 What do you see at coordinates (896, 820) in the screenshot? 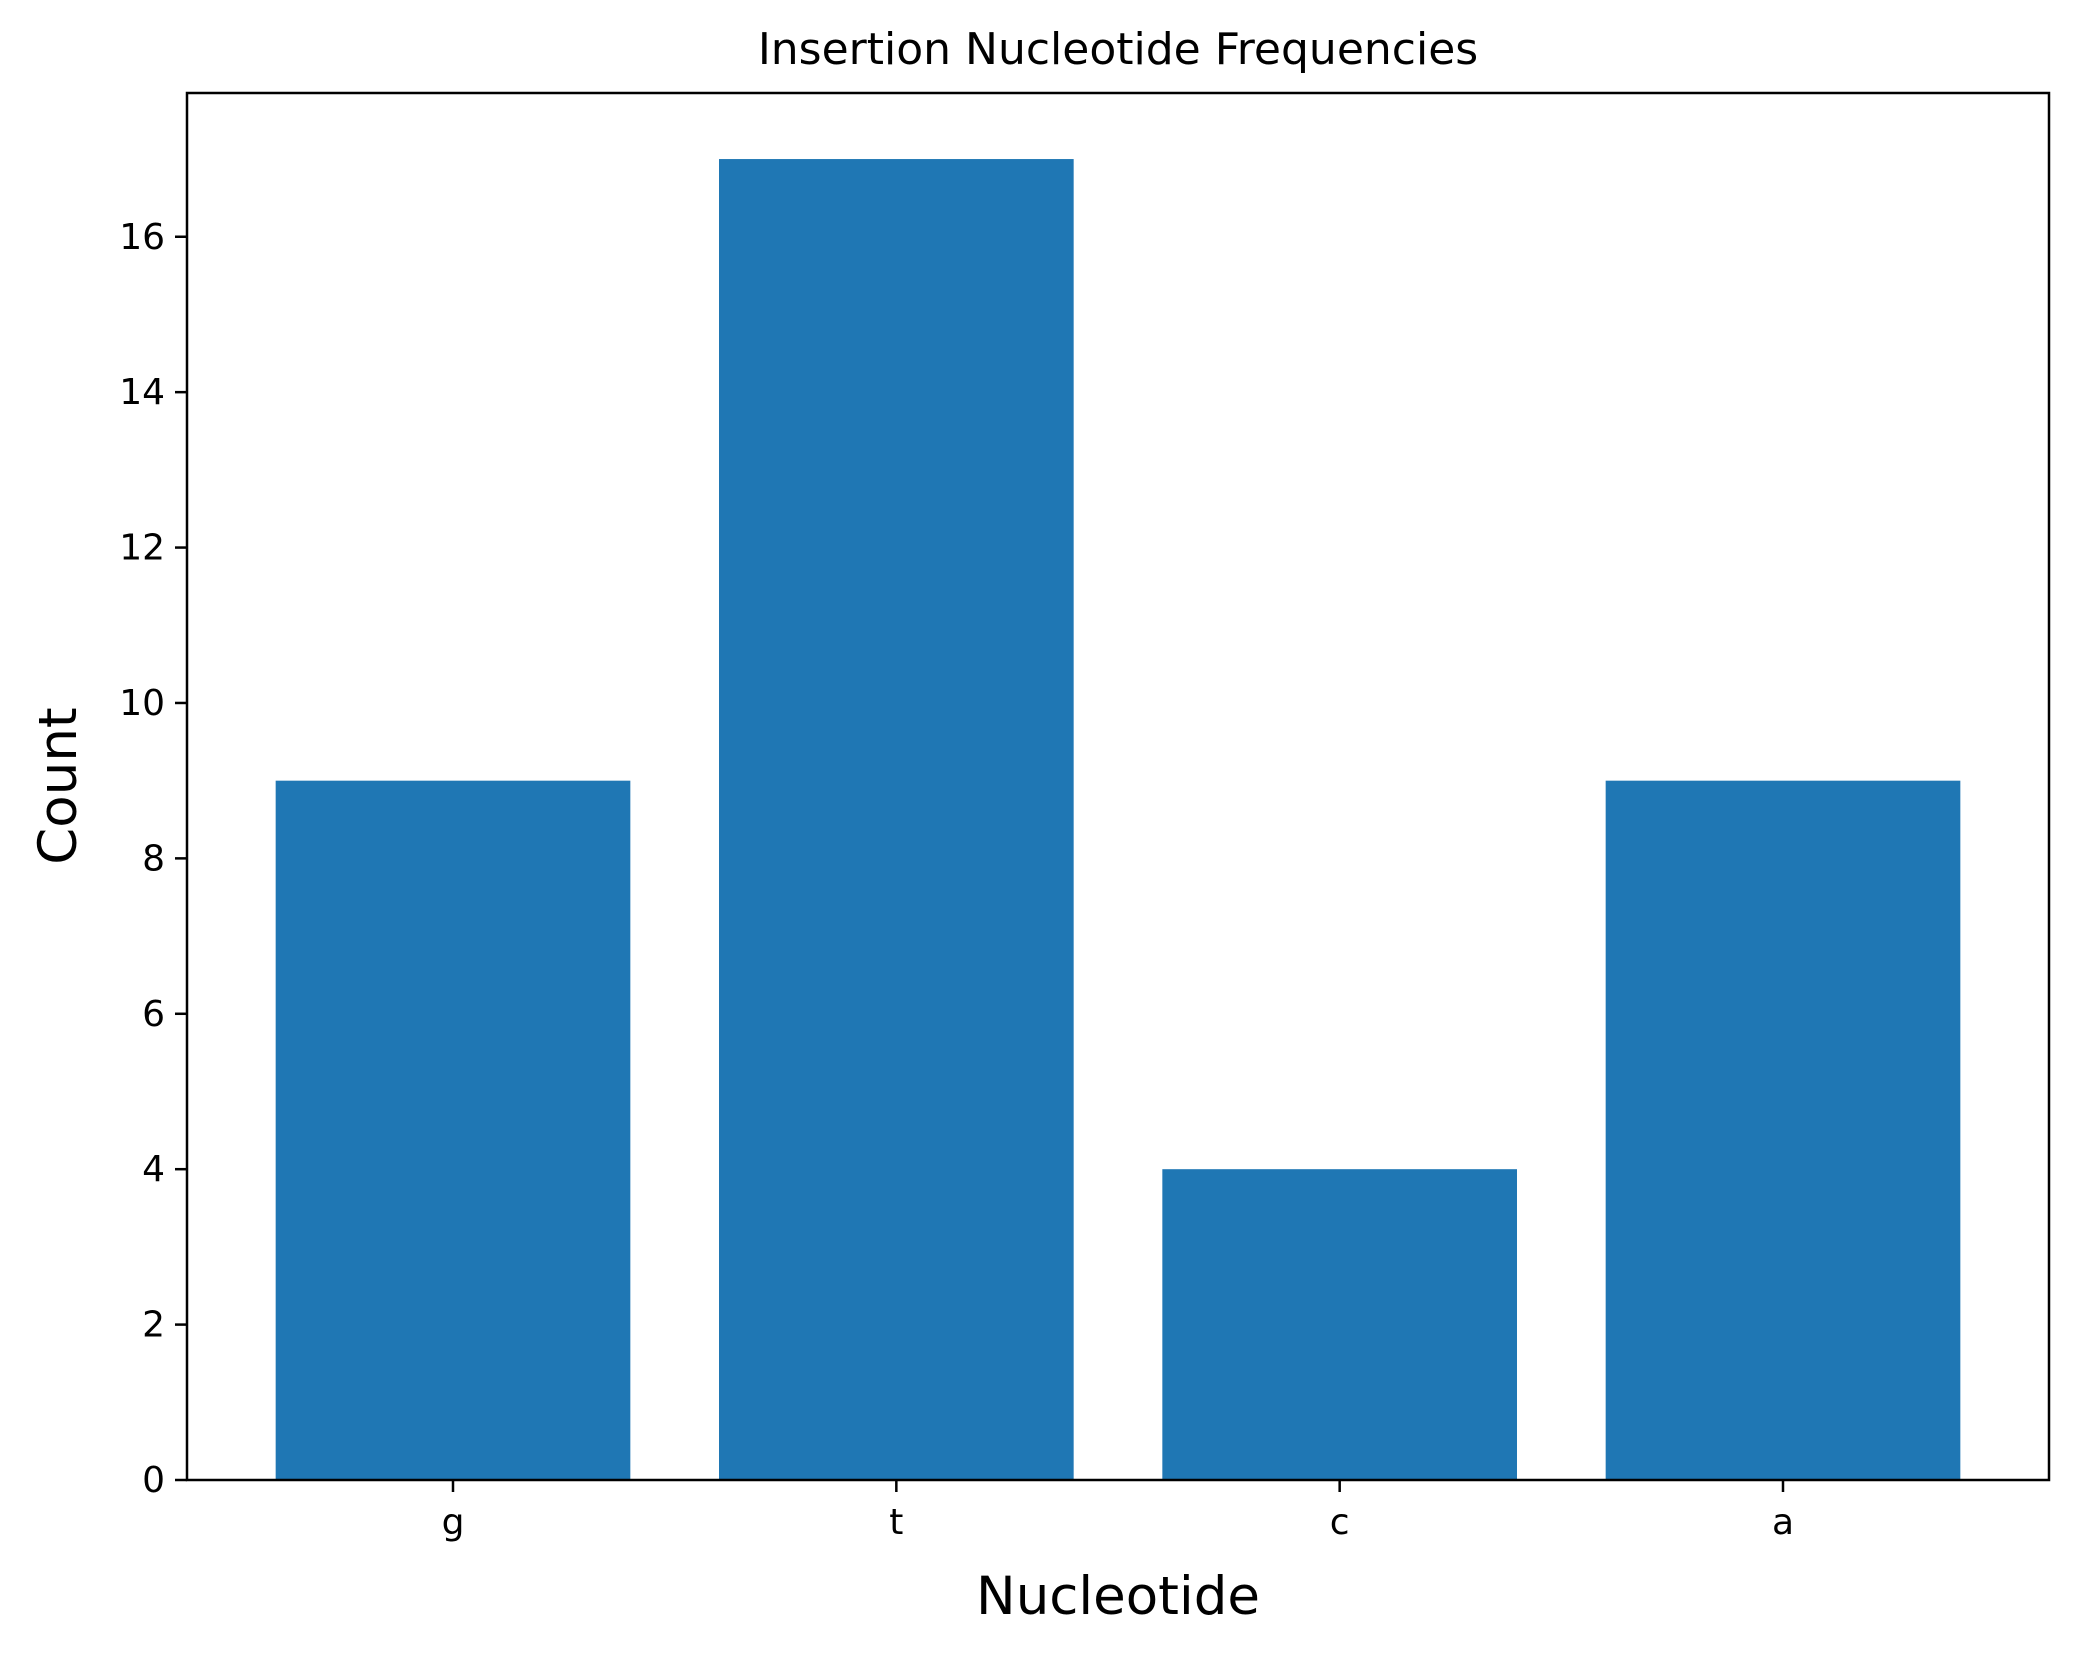
I see `bar-t` at bounding box center [896, 820].